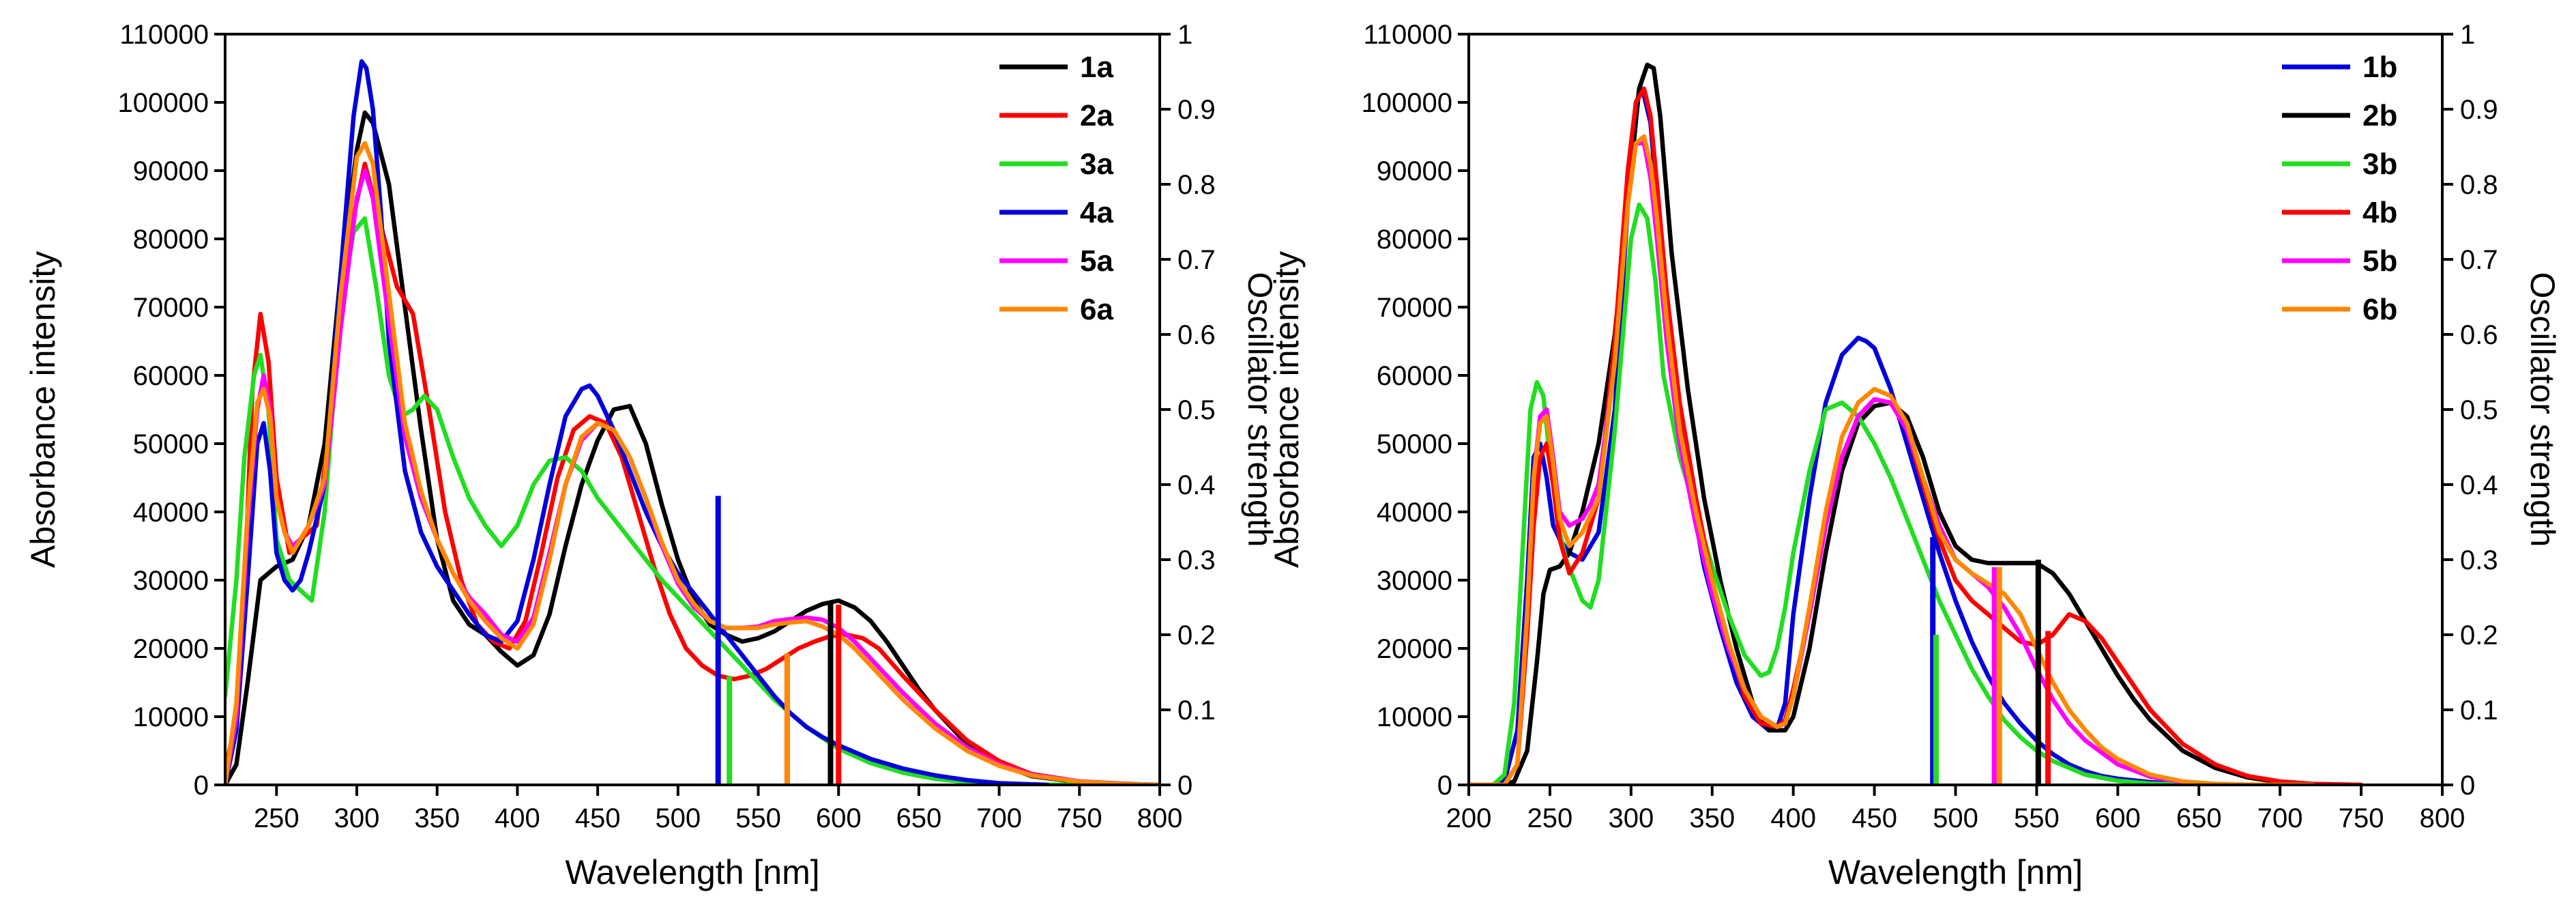  I want to click on x-tick-label: 200, so click(1469, 818).